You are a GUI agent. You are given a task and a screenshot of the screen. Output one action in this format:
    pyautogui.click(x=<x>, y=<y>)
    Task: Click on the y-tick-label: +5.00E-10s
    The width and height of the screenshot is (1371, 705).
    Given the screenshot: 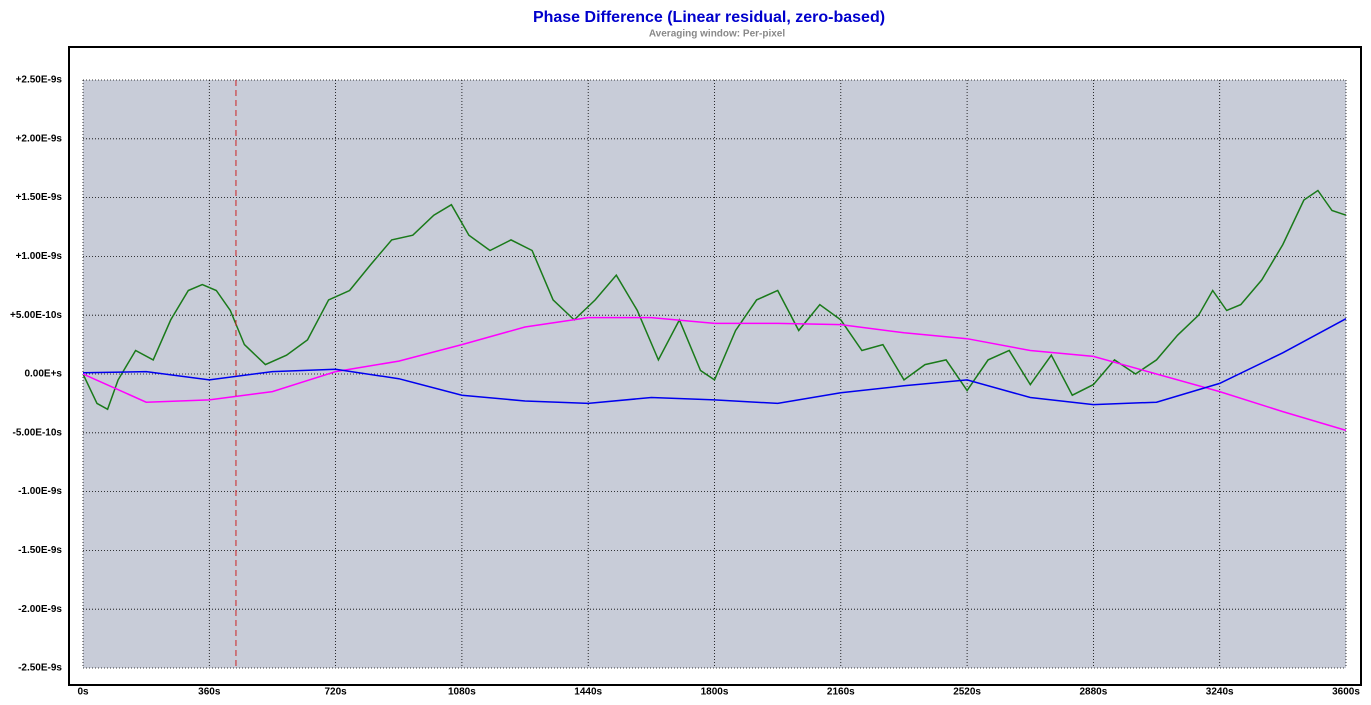 What is the action you would take?
    pyautogui.click(x=36, y=315)
    